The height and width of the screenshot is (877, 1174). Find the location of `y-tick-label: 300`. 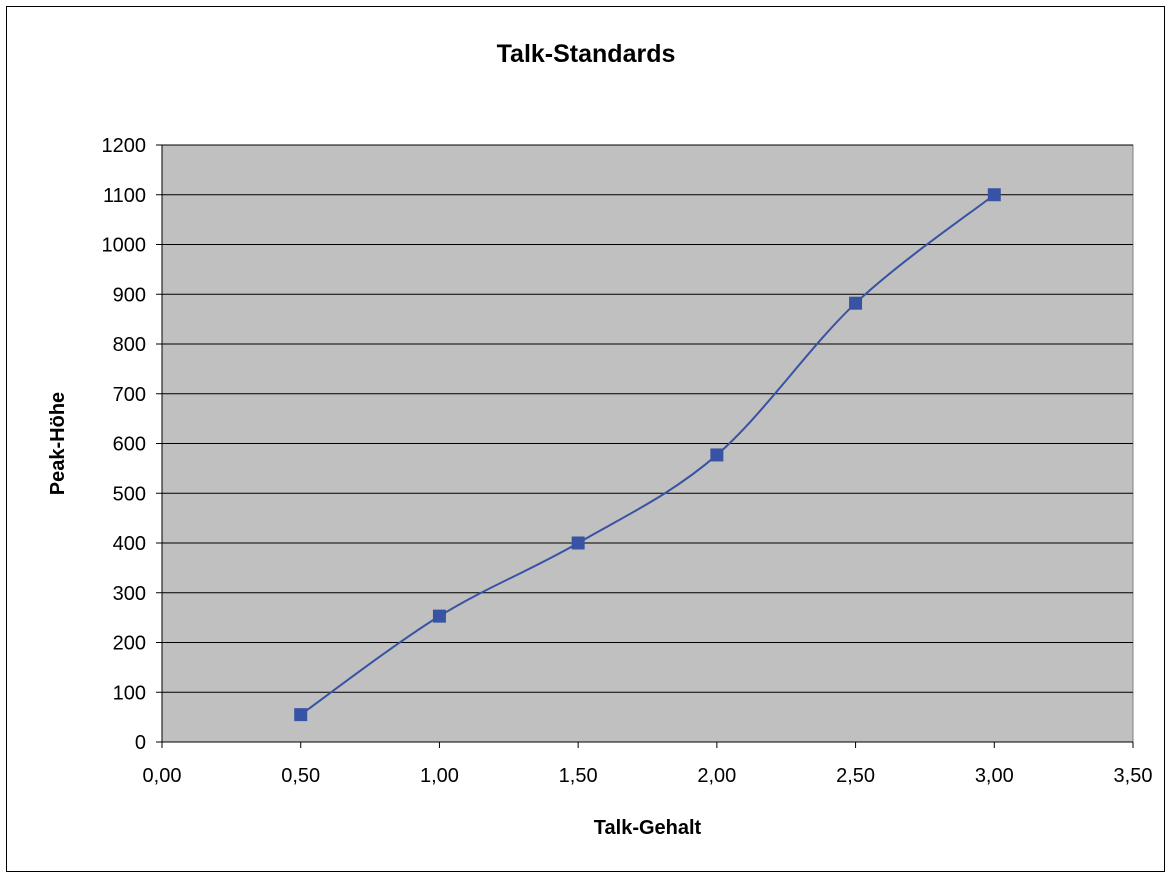

y-tick-label: 300 is located at coordinates (129, 594).